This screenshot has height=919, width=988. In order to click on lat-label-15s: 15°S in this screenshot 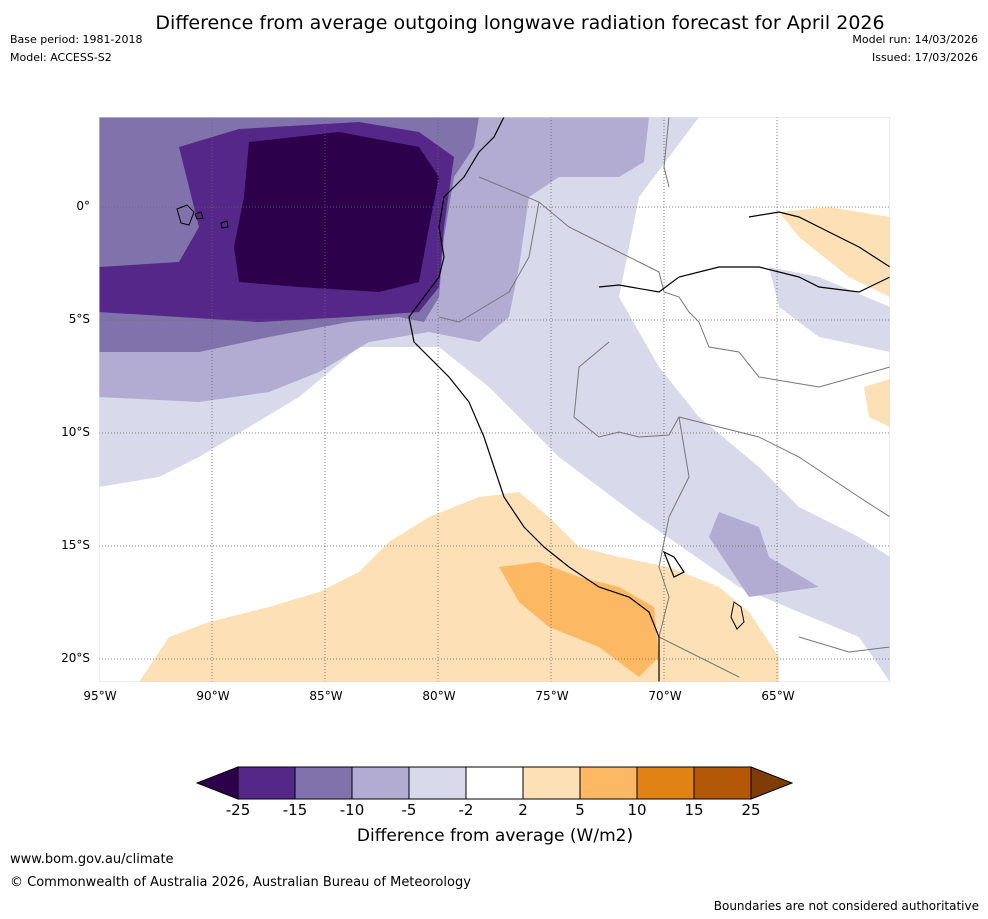, I will do `click(75, 545)`.